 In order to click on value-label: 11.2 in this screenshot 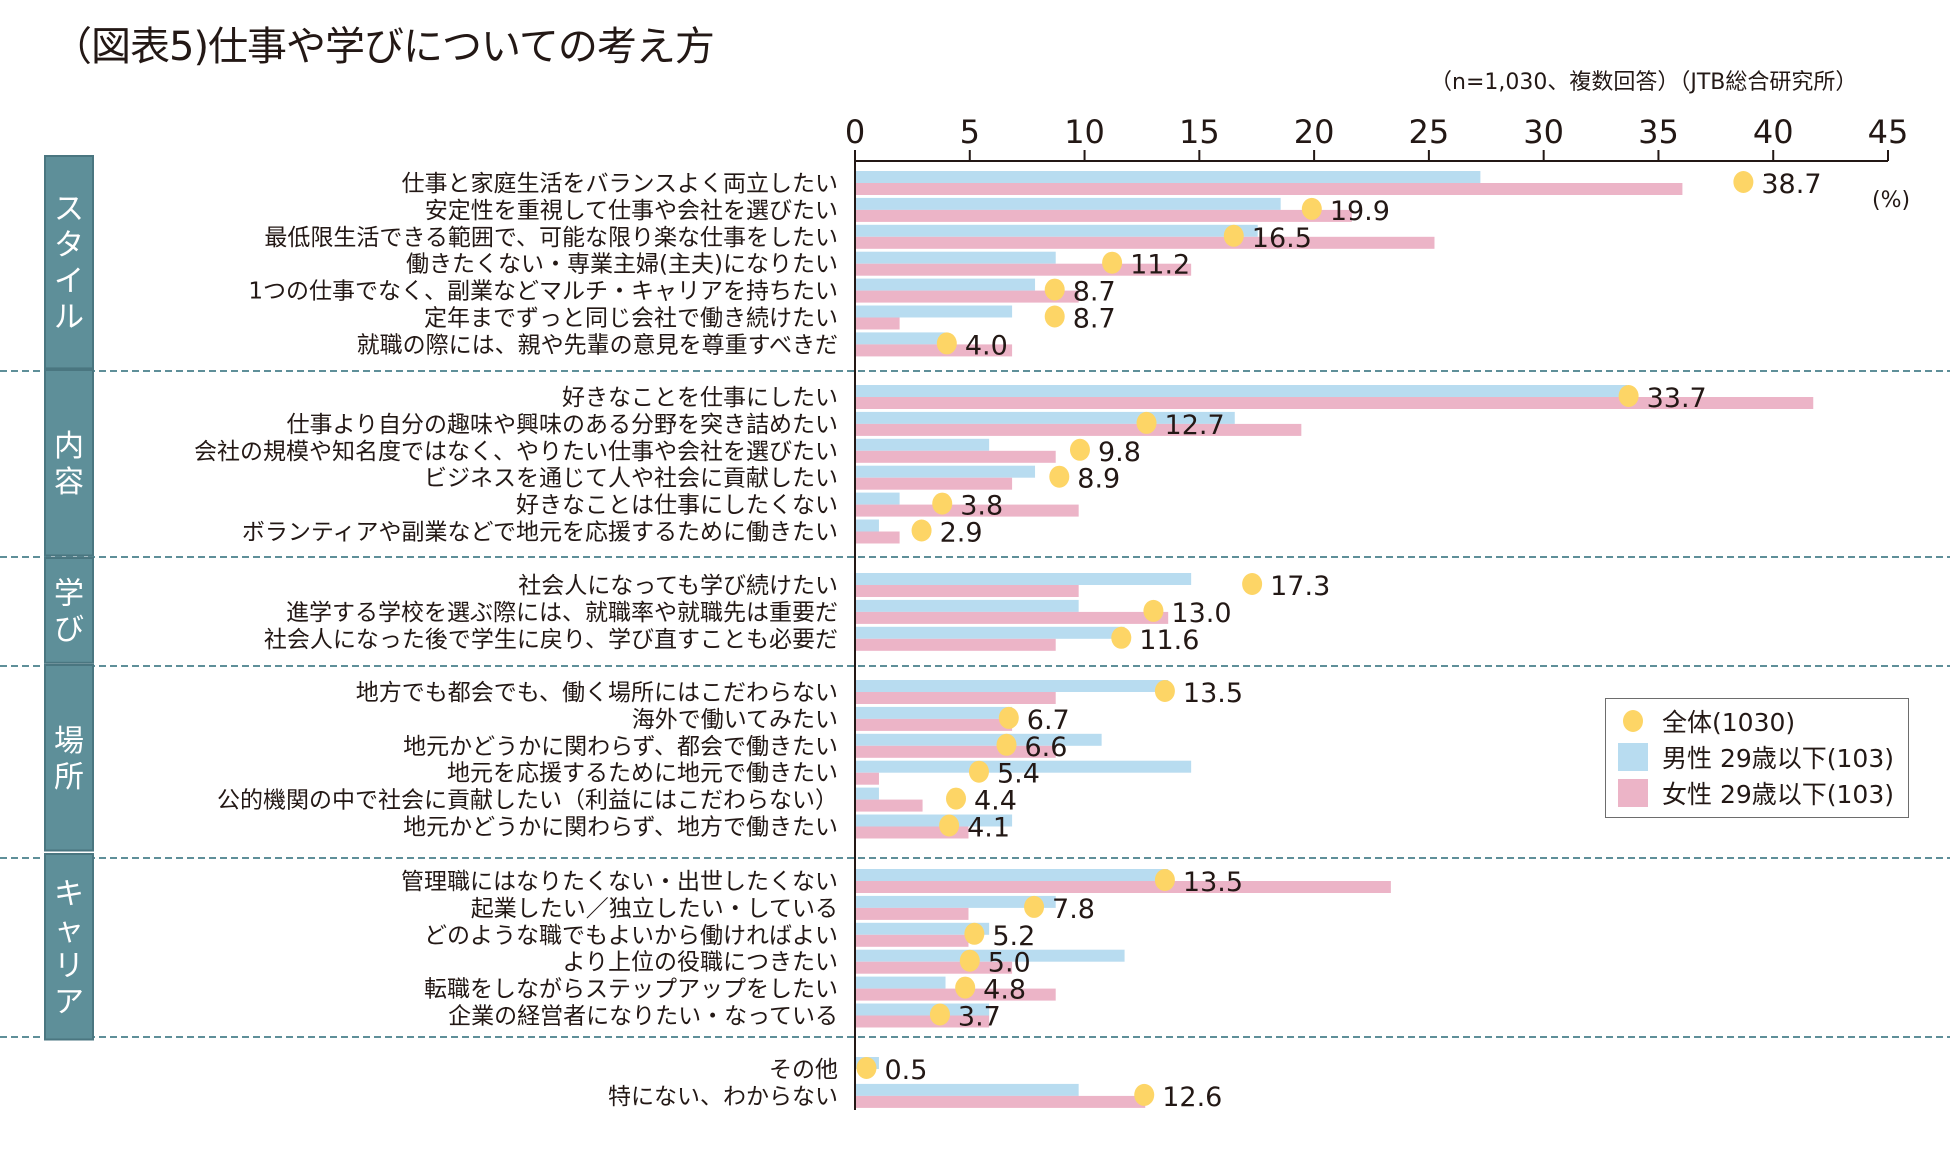, I will do `click(1160, 265)`.